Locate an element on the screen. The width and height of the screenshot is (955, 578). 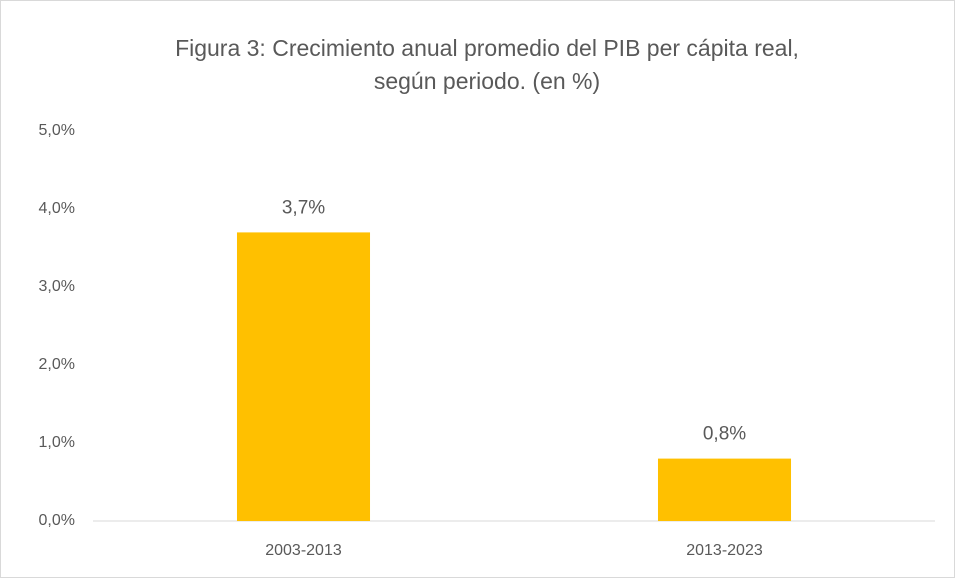
y-tick-label: 5,0% is located at coordinates (57, 130).